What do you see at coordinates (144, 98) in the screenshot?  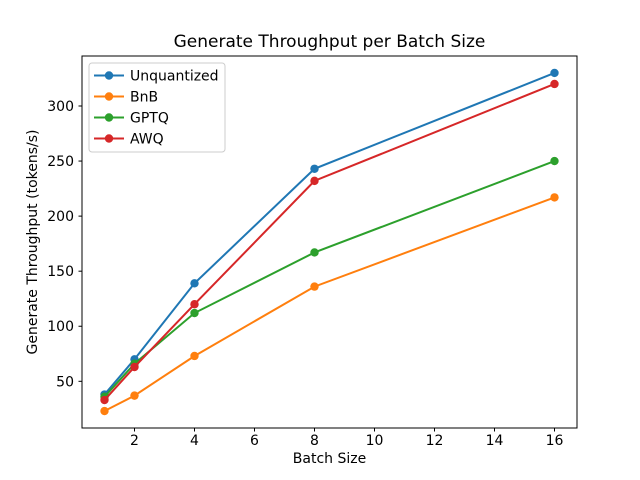 I see `legend-label: BnB` at bounding box center [144, 98].